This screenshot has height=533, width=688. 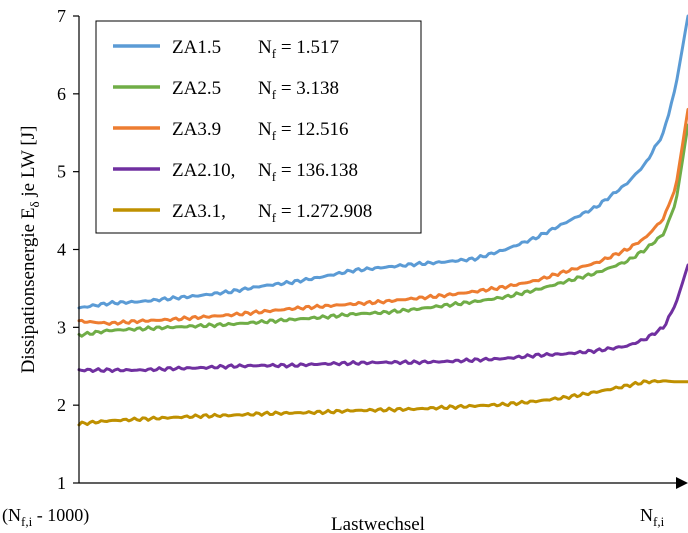 What do you see at coordinates (11, 515) in the screenshot?
I see `x-tick-left-main: (N` at bounding box center [11, 515].